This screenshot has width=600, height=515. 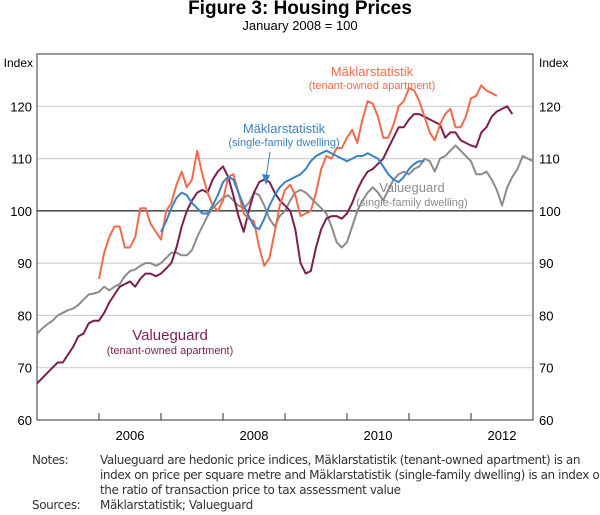 What do you see at coordinates (18, 63) in the screenshot?
I see `y-axis-label-left: Index` at bounding box center [18, 63].